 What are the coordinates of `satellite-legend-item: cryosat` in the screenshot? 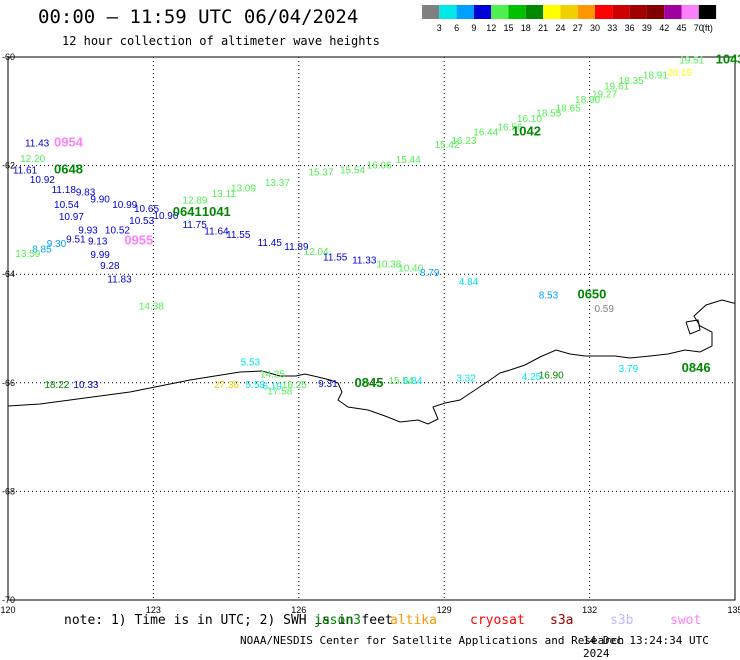 It's located at (497, 620).